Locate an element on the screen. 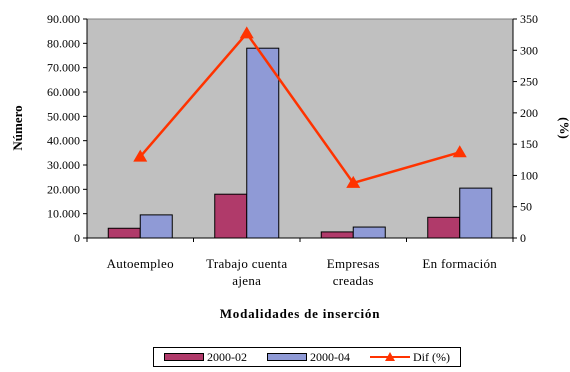 Image resolution: width=570 pixels, height=372 pixels. y-tick-label-3: 30.000 is located at coordinates (63, 165).